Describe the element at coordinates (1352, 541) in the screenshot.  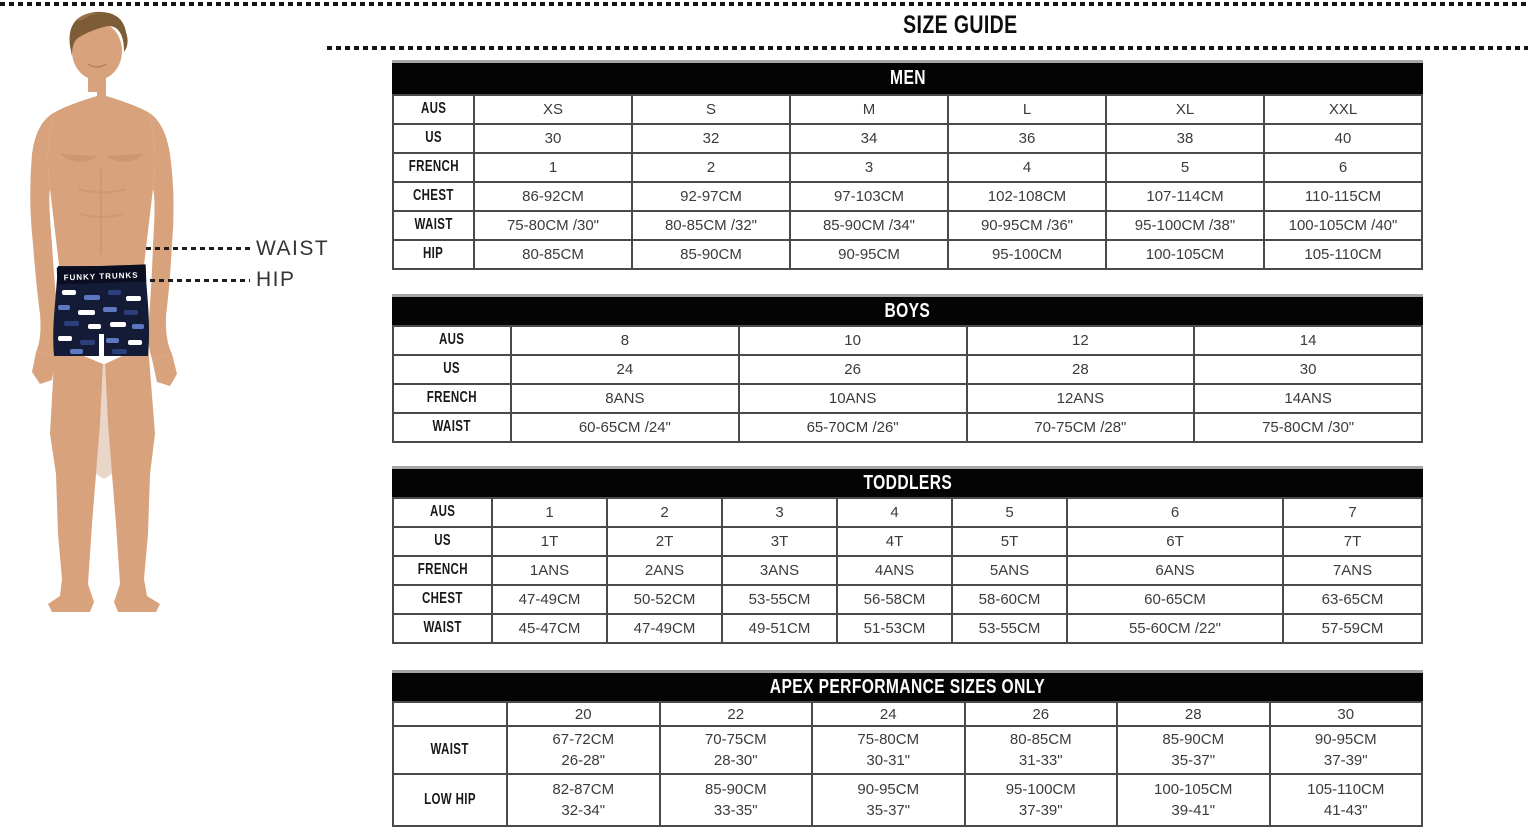
I see `table-cell: 7T` at that location.